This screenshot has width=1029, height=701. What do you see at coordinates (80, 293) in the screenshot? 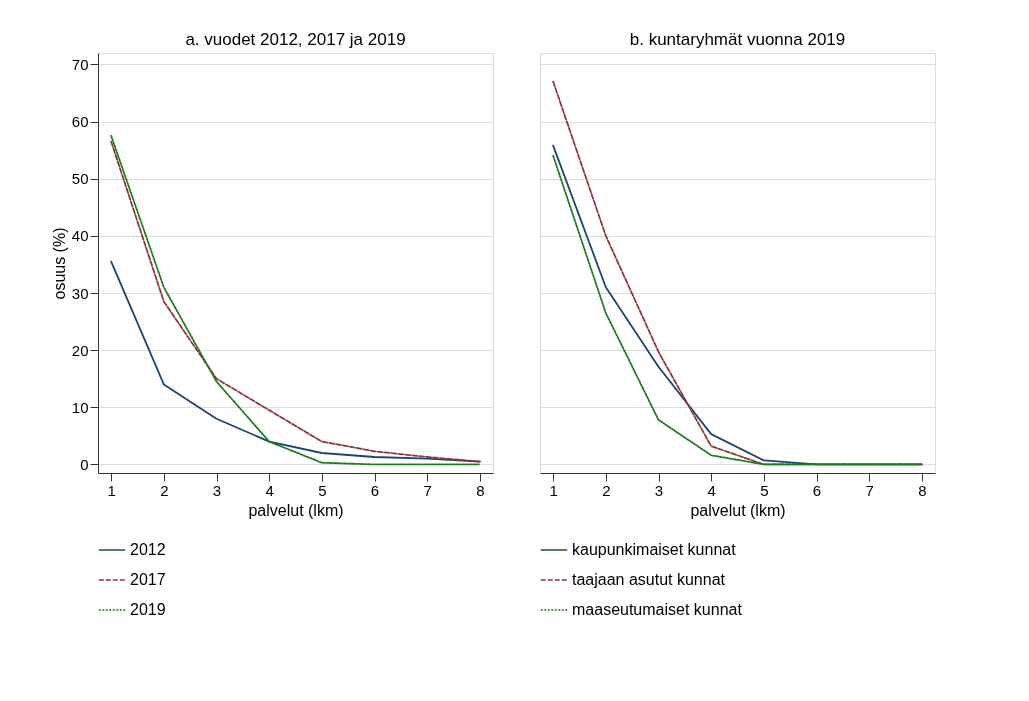
I see `y-tick-label: 30` at bounding box center [80, 293].